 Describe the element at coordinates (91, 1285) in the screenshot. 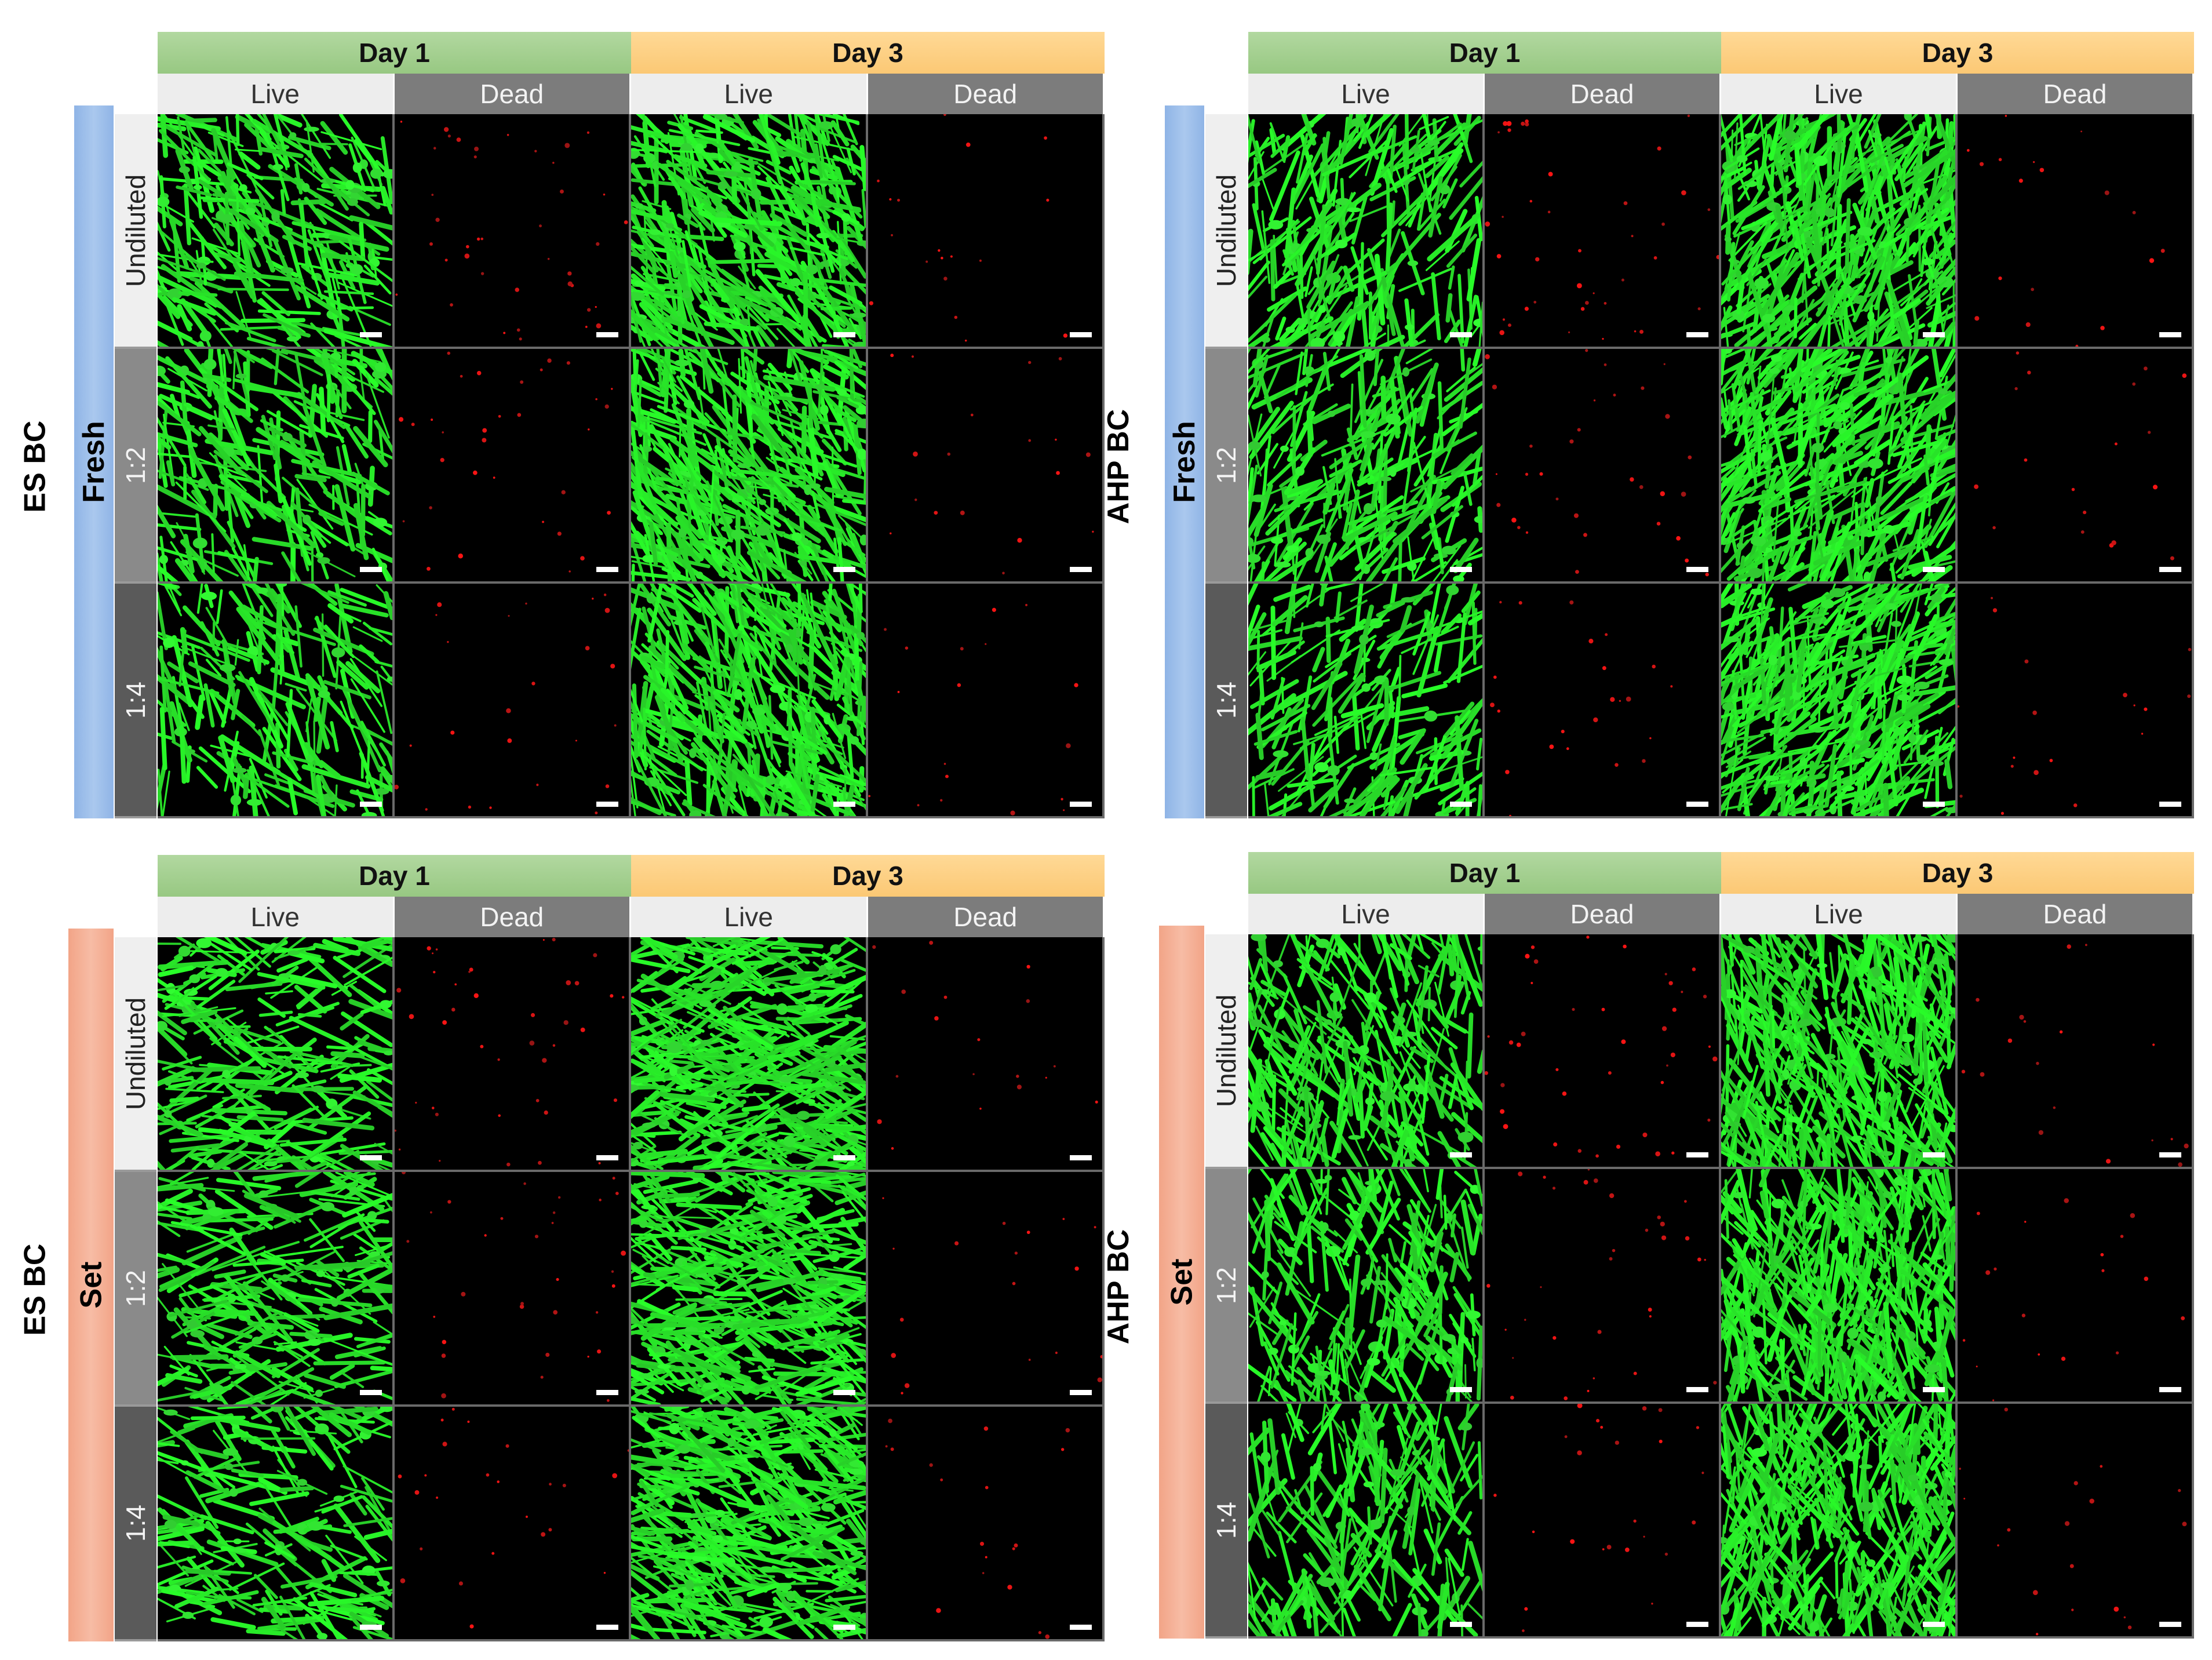

I see `condition-label: Set` at that location.